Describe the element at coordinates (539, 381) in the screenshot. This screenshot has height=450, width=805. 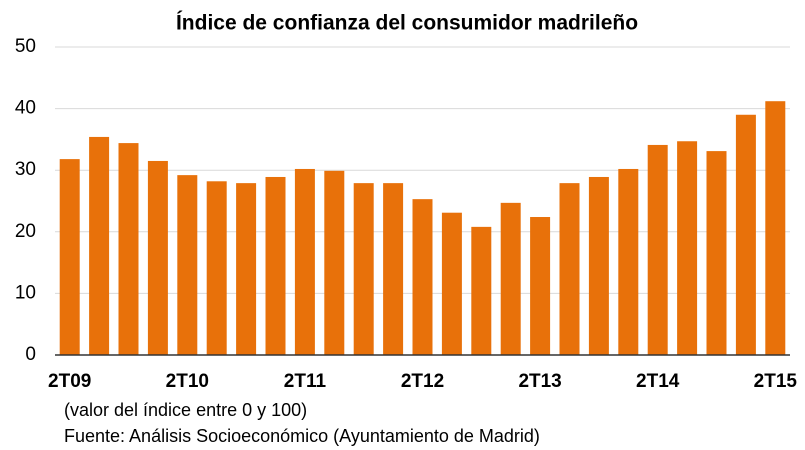
I see `x-tick-label: 2T13` at that location.